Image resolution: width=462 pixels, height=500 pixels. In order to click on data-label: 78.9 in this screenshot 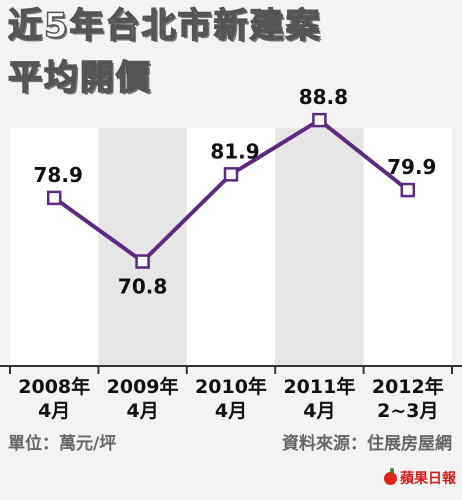, I will do `click(58, 175)`.